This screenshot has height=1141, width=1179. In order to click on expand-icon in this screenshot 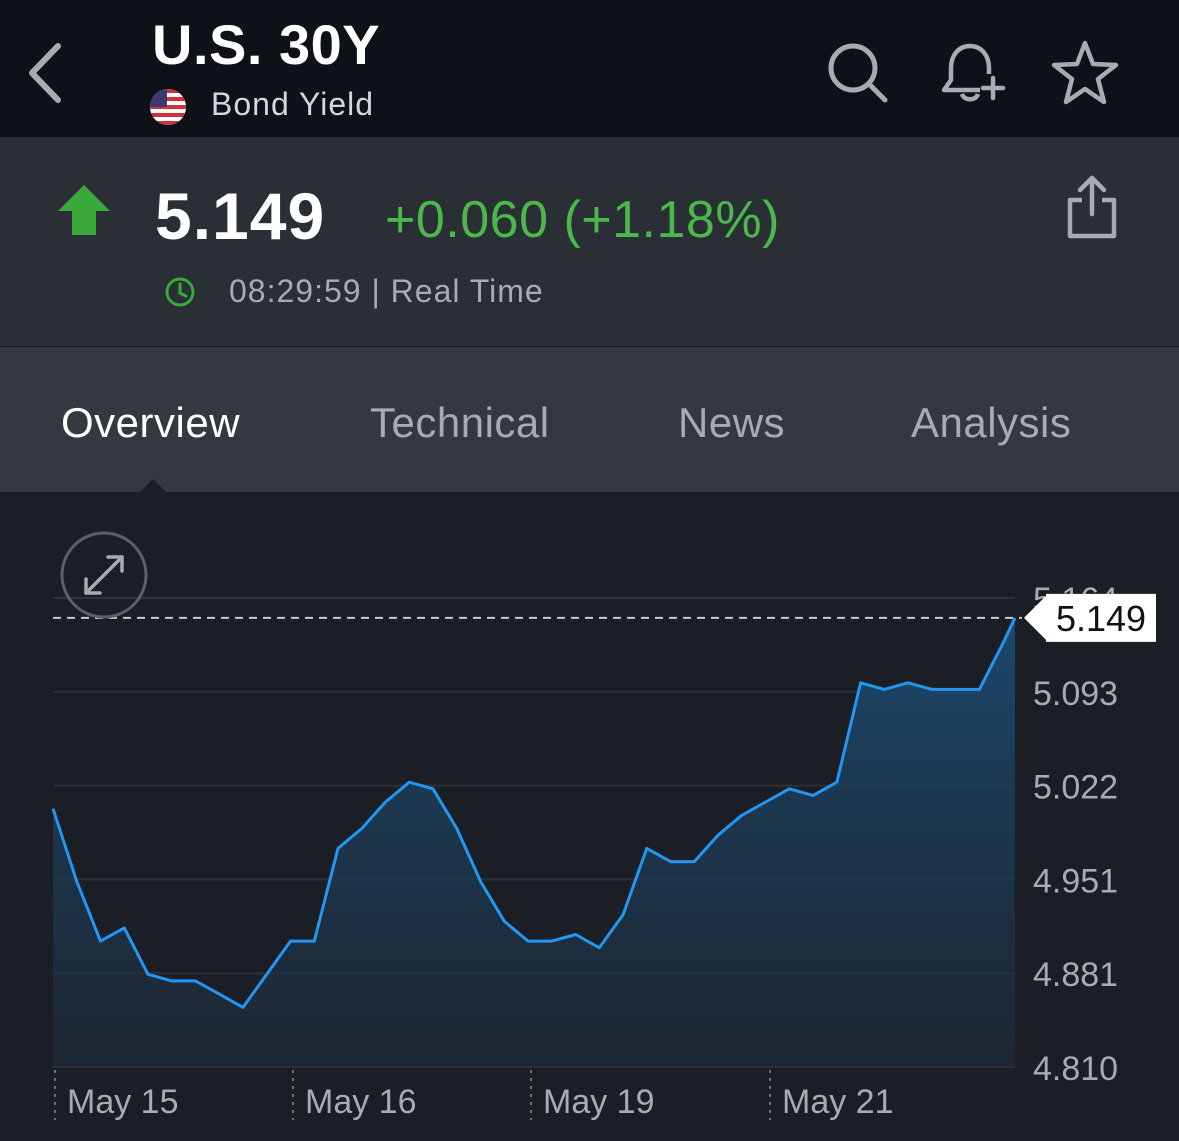, I will do `click(104, 575)`.